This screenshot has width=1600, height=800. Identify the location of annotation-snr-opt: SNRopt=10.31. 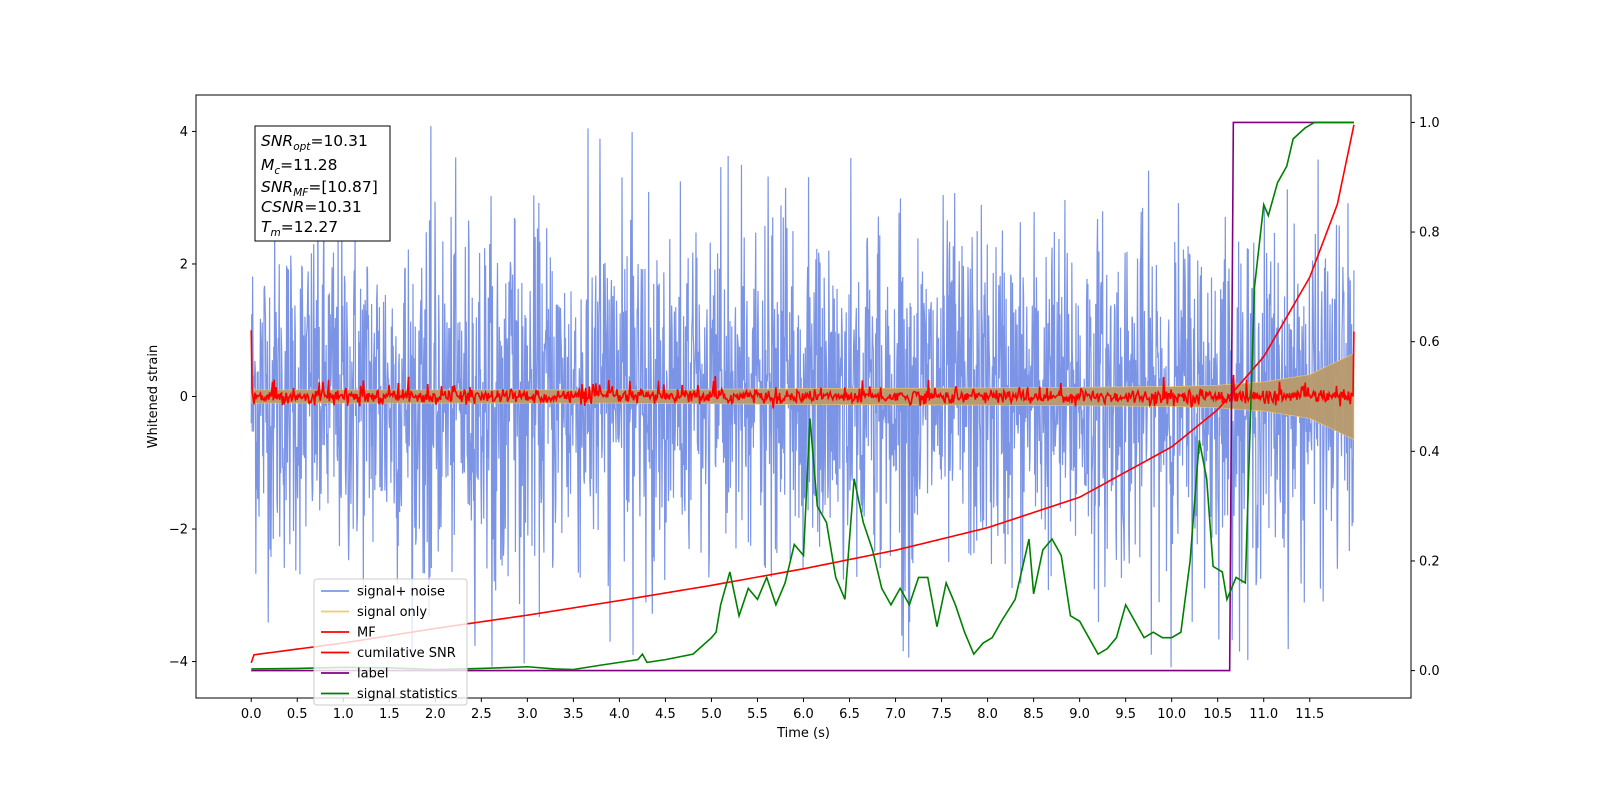
(314, 142).